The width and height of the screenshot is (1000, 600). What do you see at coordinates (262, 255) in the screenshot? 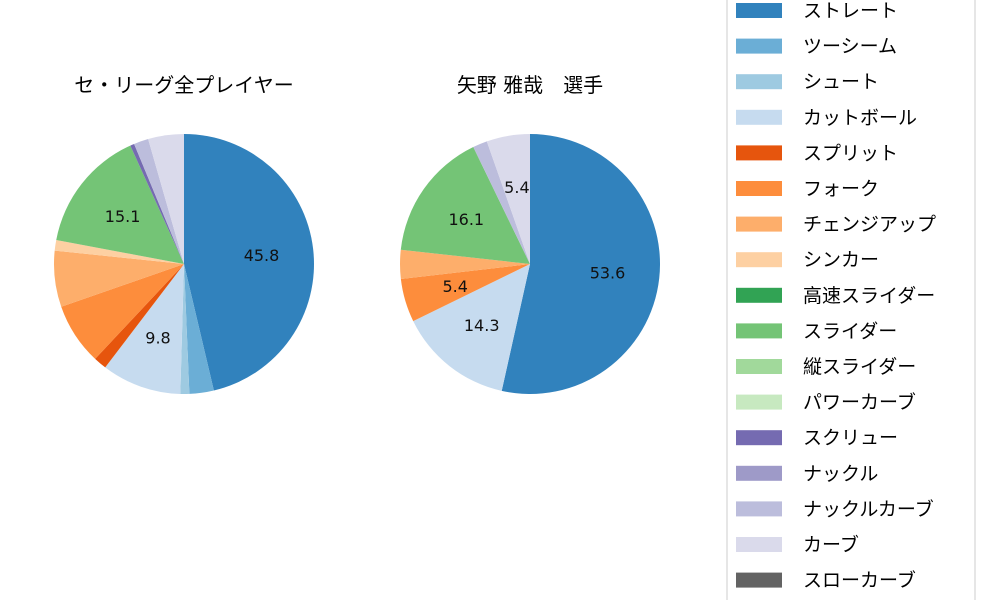
I see `slice-label: 45.8` at bounding box center [262, 255].